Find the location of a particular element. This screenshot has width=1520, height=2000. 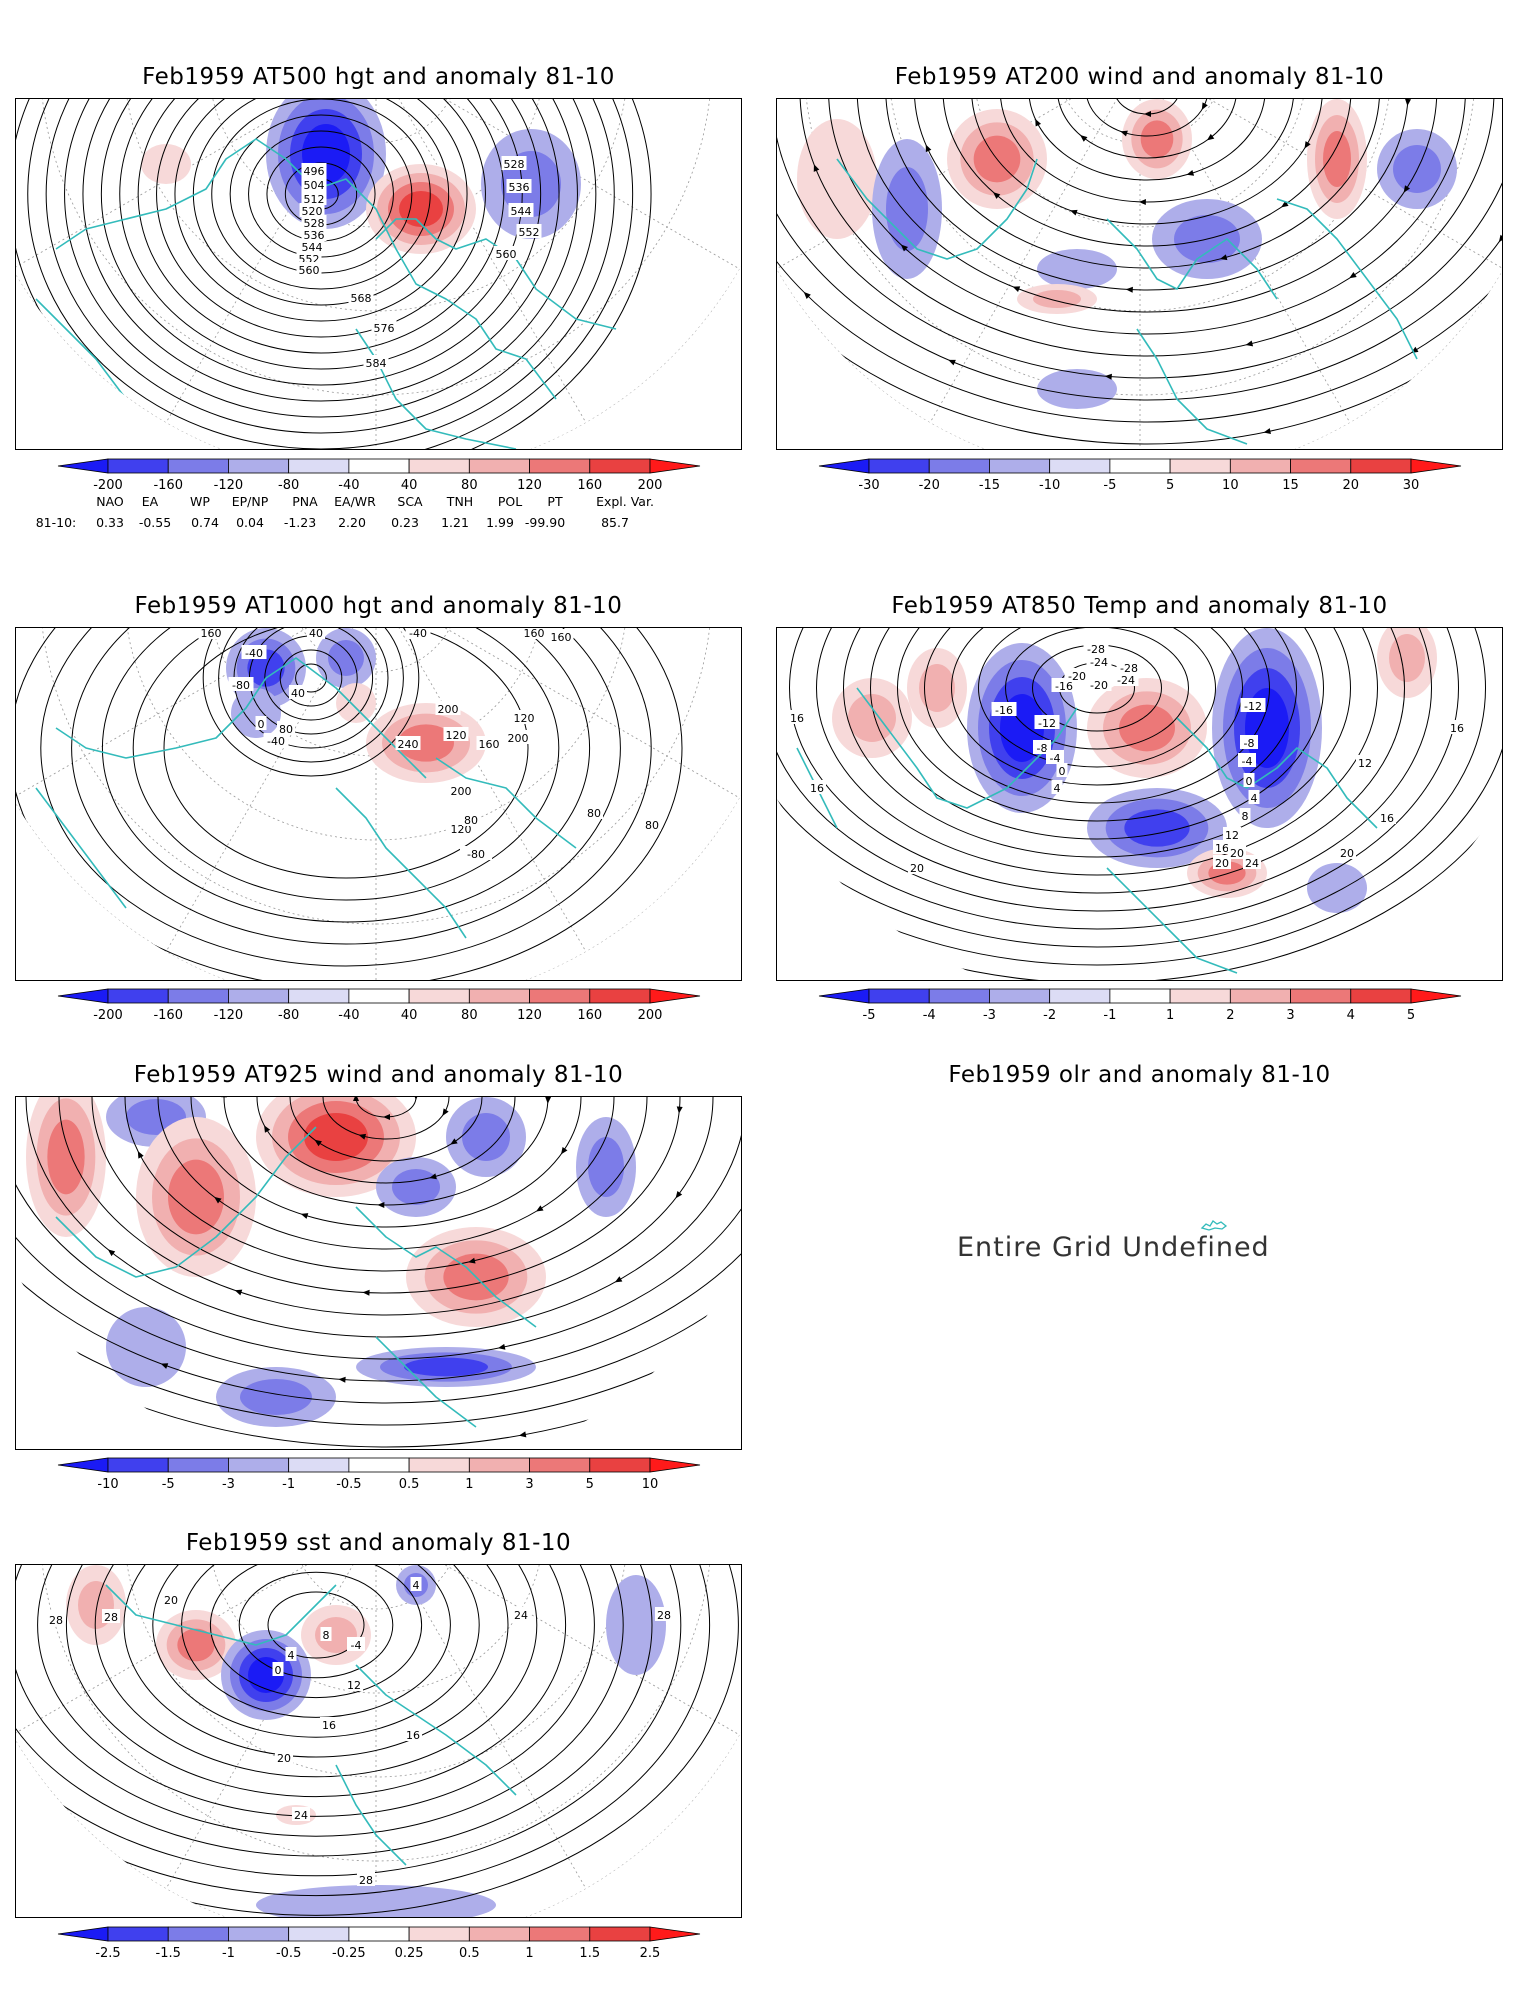

teleconnection-value: 1.99 is located at coordinates (500, 522).